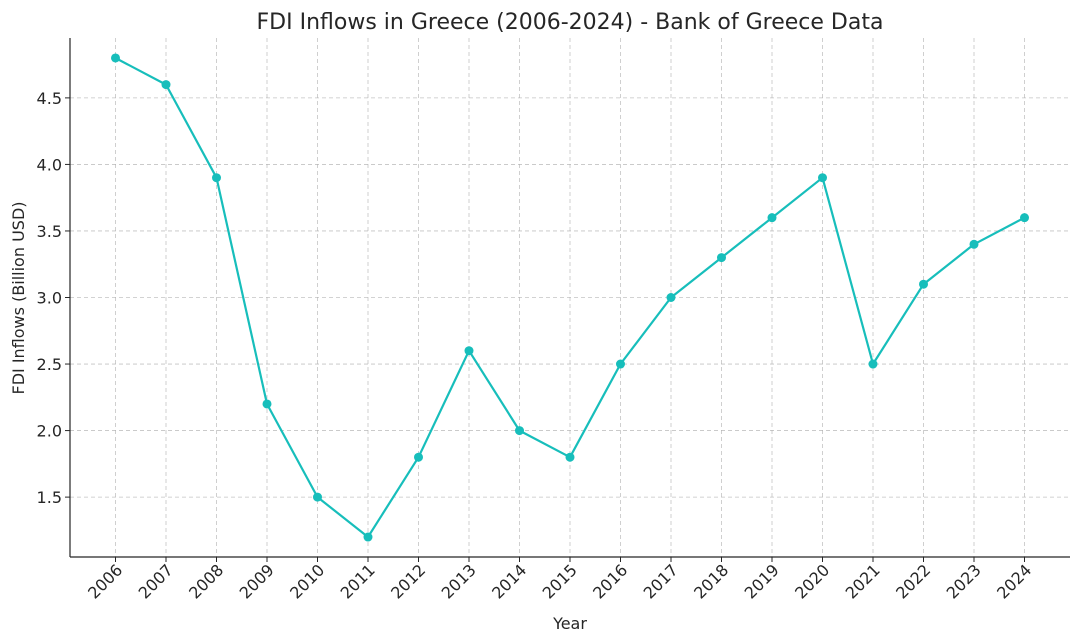 This screenshot has height=644, width=1080. Describe the element at coordinates (863, 581) in the screenshot. I see `x-tick-label: 2021` at that location.